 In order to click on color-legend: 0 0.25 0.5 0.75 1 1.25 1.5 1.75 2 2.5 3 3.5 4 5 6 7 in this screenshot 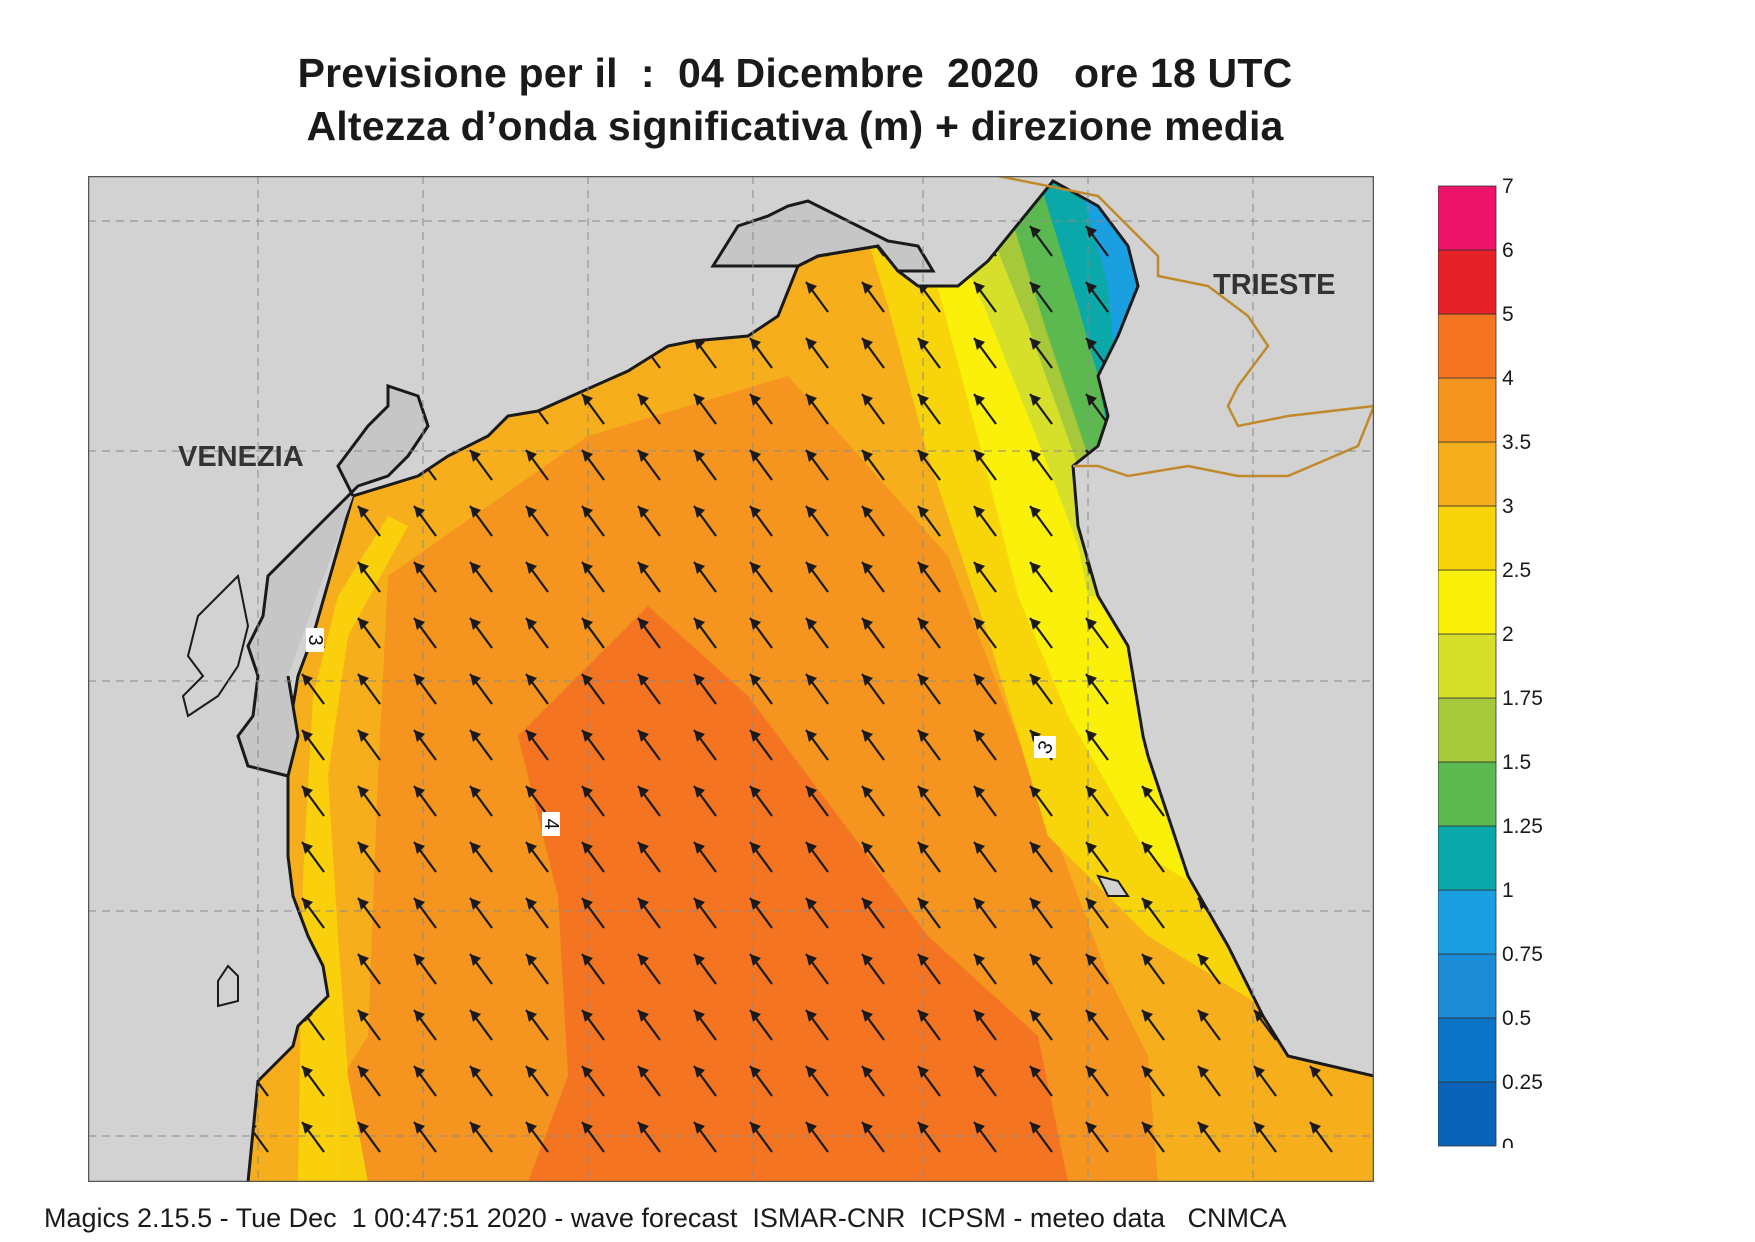, I will do `click(1490, 663)`.